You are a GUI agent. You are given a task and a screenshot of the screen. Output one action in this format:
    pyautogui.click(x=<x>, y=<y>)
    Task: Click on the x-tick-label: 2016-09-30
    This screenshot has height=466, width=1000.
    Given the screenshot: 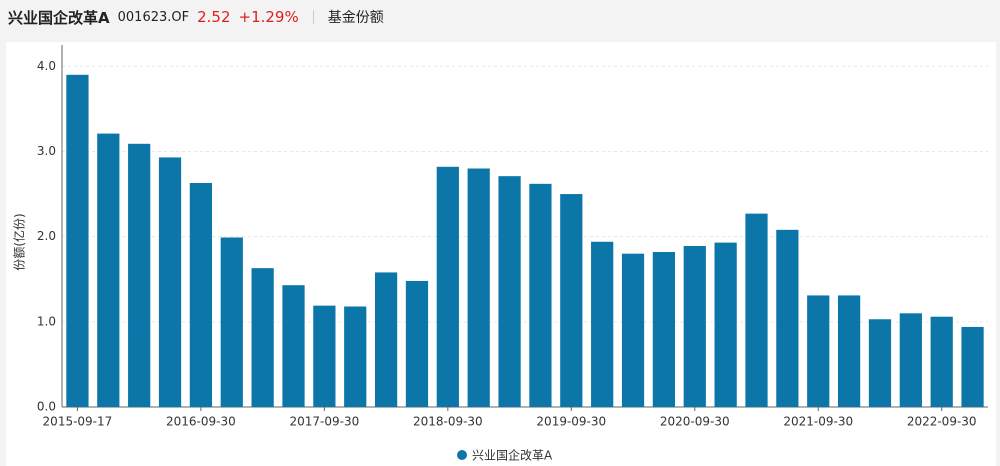 What is the action you would take?
    pyautogui.click(x=201, y=422)
    